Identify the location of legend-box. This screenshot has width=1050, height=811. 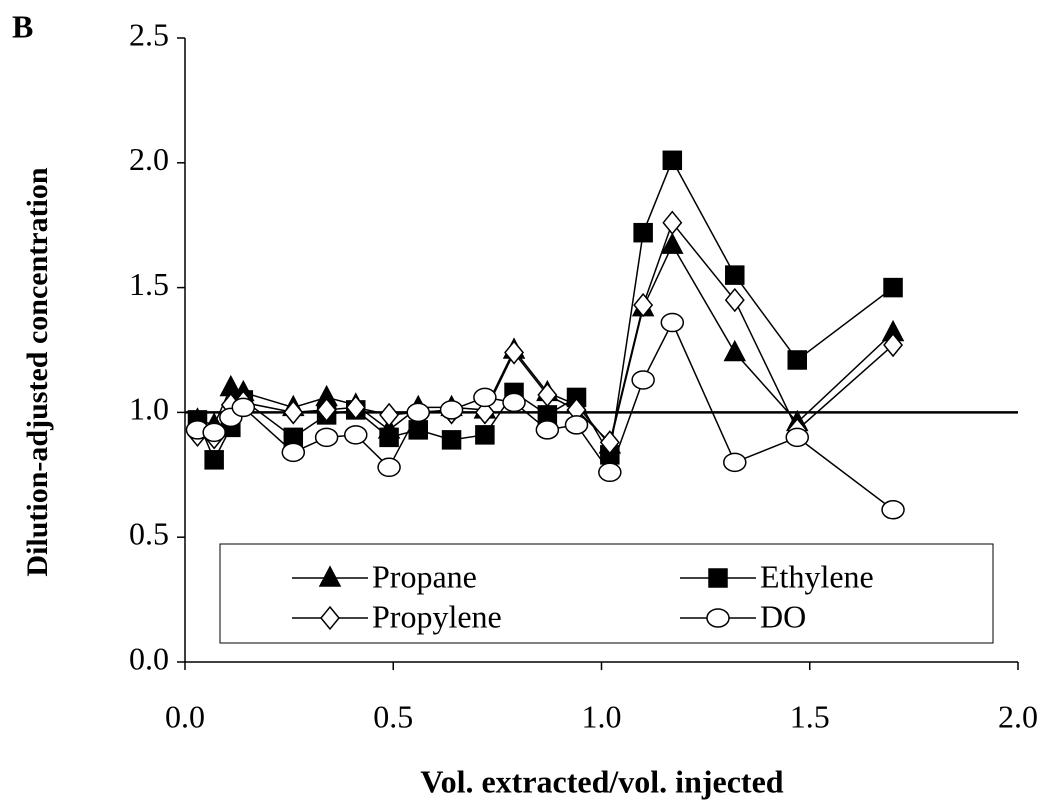
(606, 593).